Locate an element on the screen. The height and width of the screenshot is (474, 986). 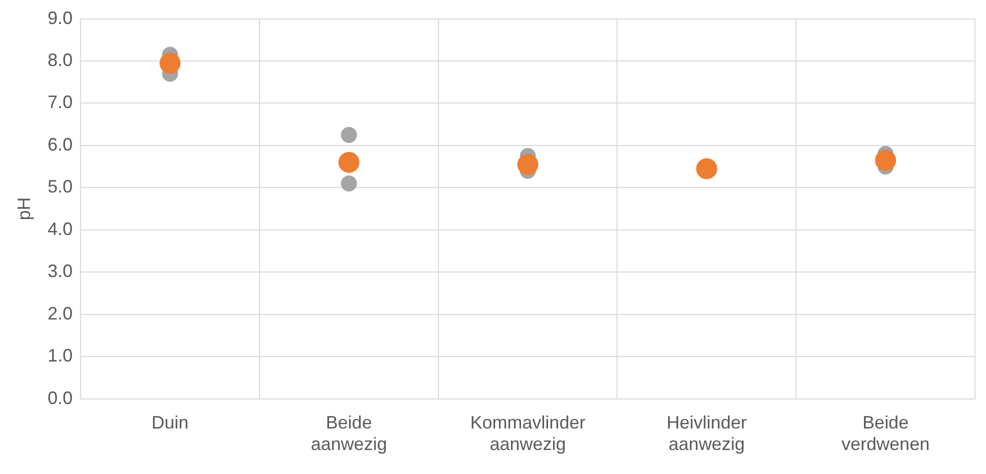
x-tick-label: Beide aanwezig is located at coordinates (348, 433).